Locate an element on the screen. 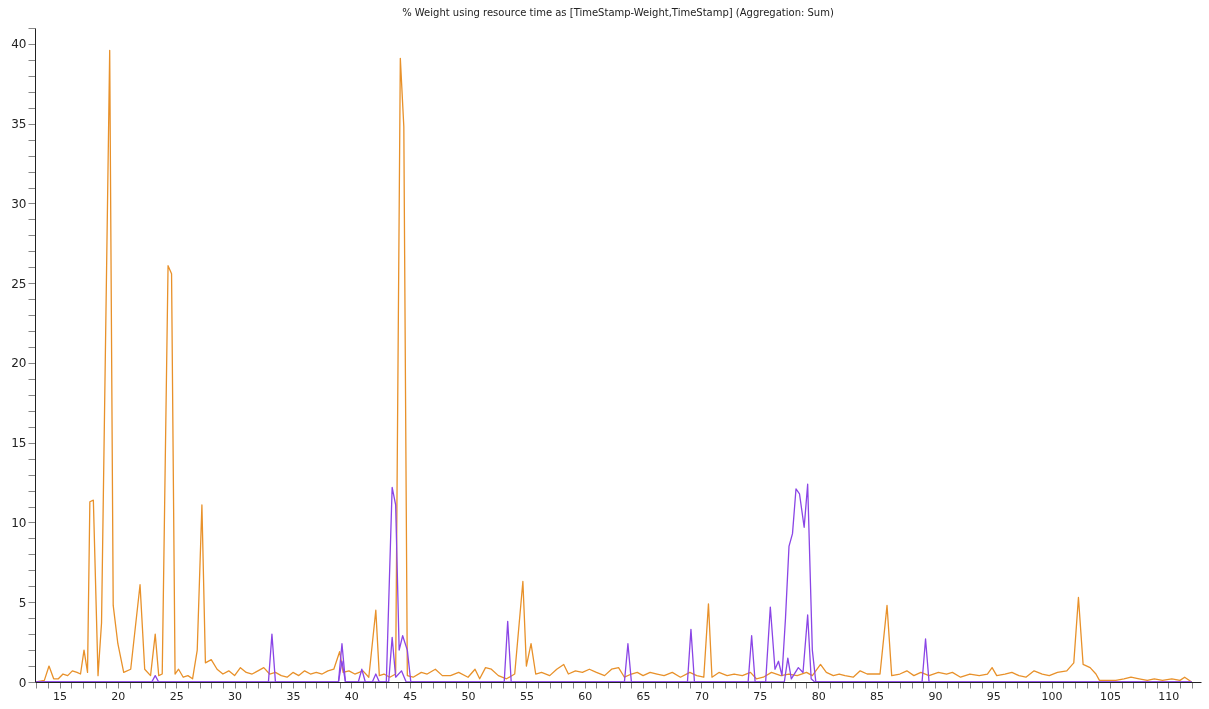 The image size is (1209, 709). x-tick-label: 25 is located at coordinates (176, 696).